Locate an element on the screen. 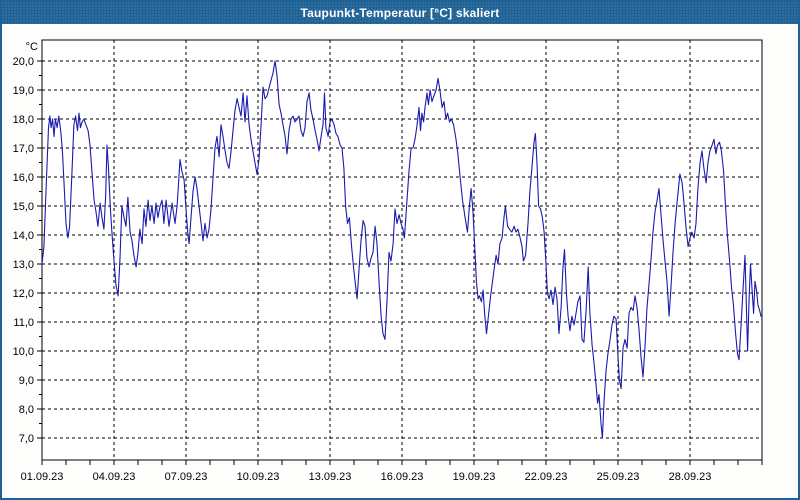 Image resolution: width=800 pixels, height=500 pixels. y-axis-tick-label: 14,0 is located at coordinates (23, 236).